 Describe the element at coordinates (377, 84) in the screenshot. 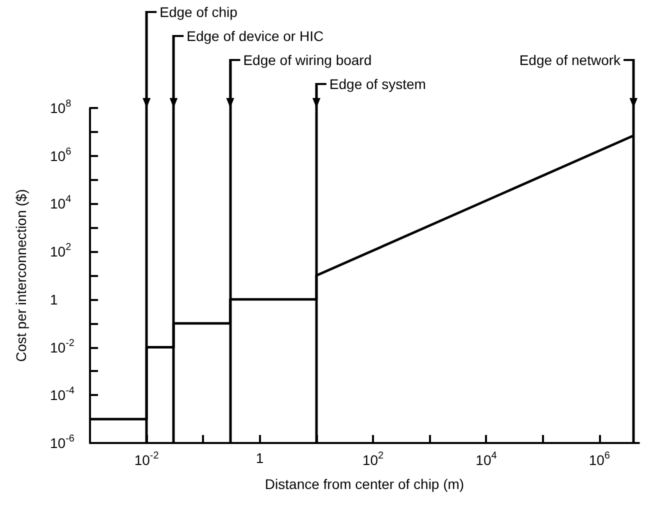

I see `ref-line-label: Edge of system` at that location.